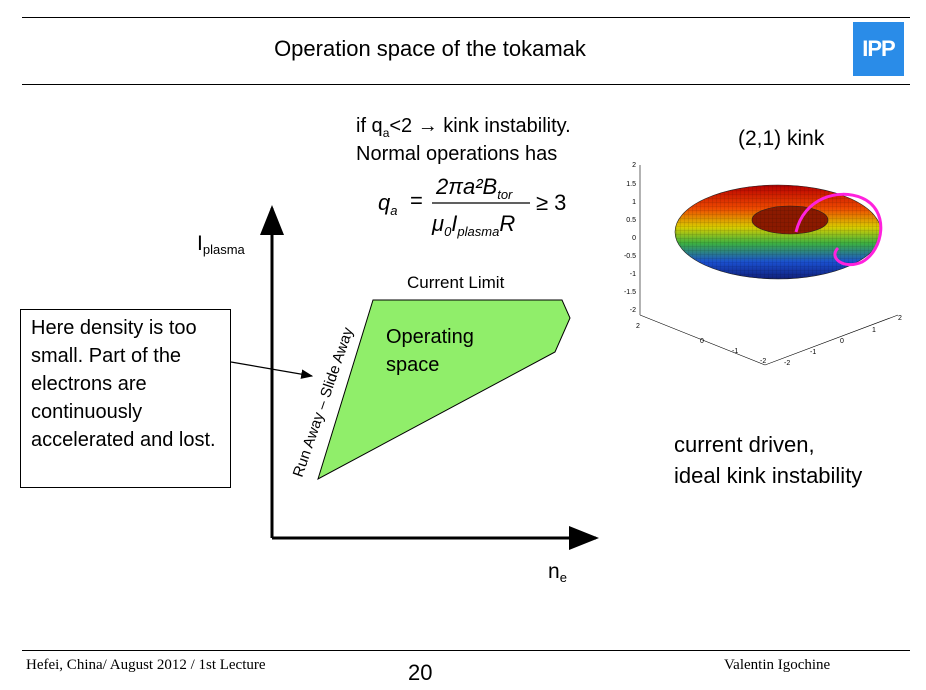  I want to click on plot-front-edge, so click(702, 340).